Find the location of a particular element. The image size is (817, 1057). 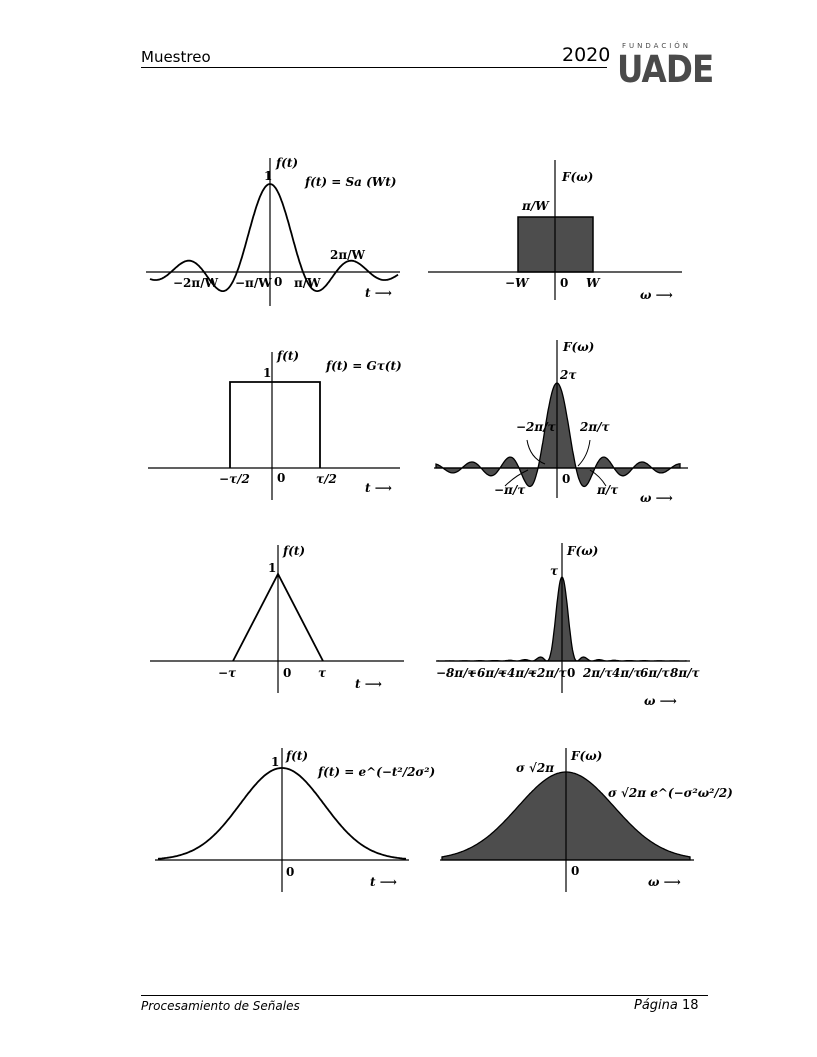

tick-label: 6π/τ is located at coordinates (655, 673).